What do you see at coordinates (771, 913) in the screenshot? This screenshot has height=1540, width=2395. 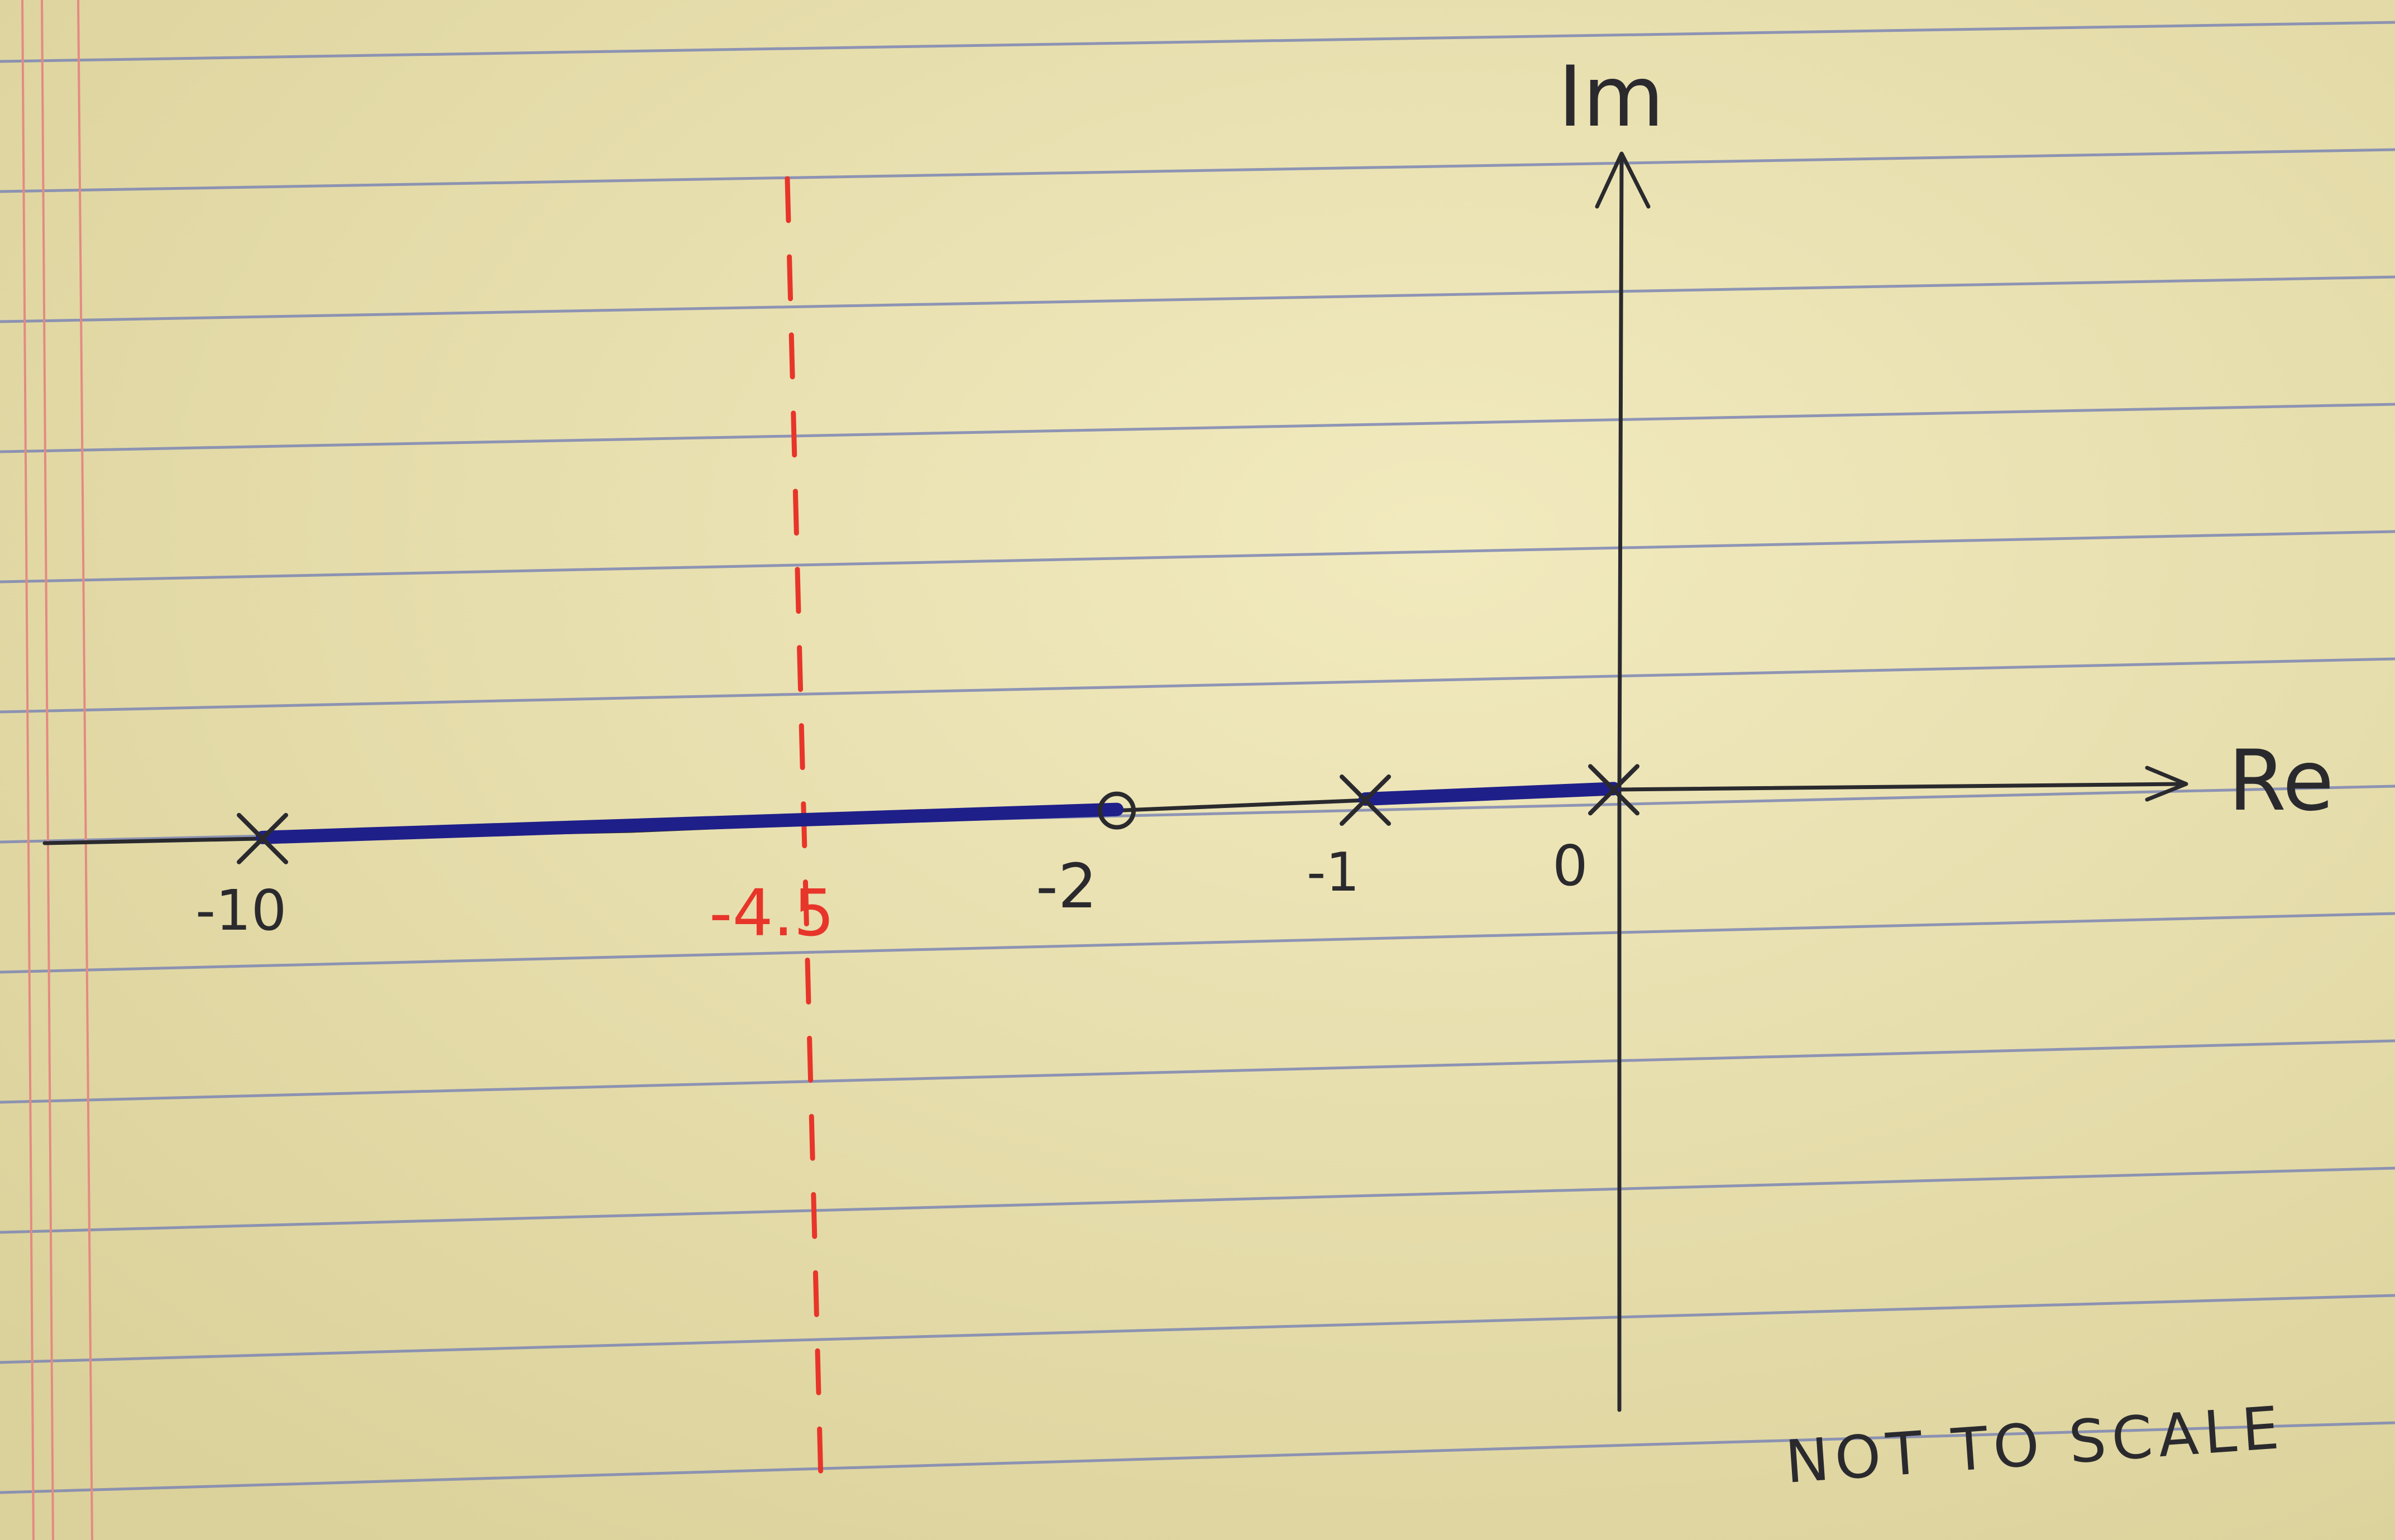 I see `asymptote-label: -4.5` at bounding box center [771, 913].